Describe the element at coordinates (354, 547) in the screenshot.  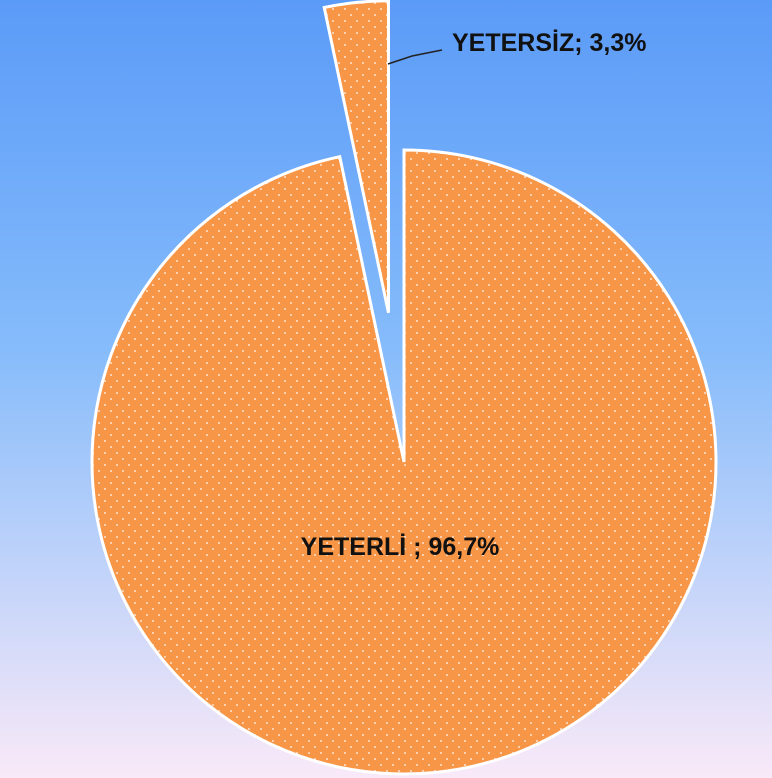
I see `category-label: YETERLİ` at that location.